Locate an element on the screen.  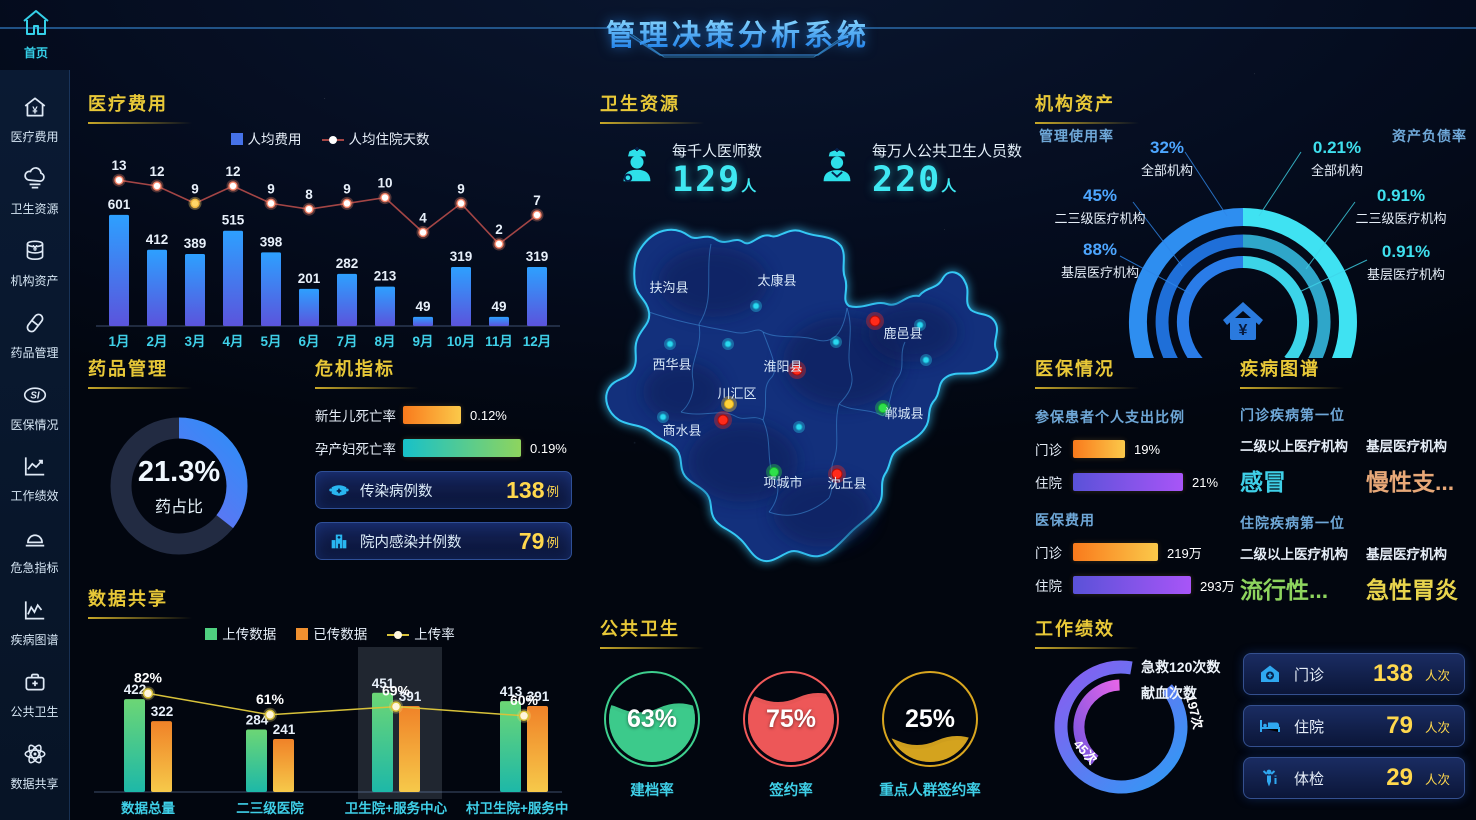
sidebar-item-medical-cost: ¥ 医疗费用 is located at coordinates (34, 119).